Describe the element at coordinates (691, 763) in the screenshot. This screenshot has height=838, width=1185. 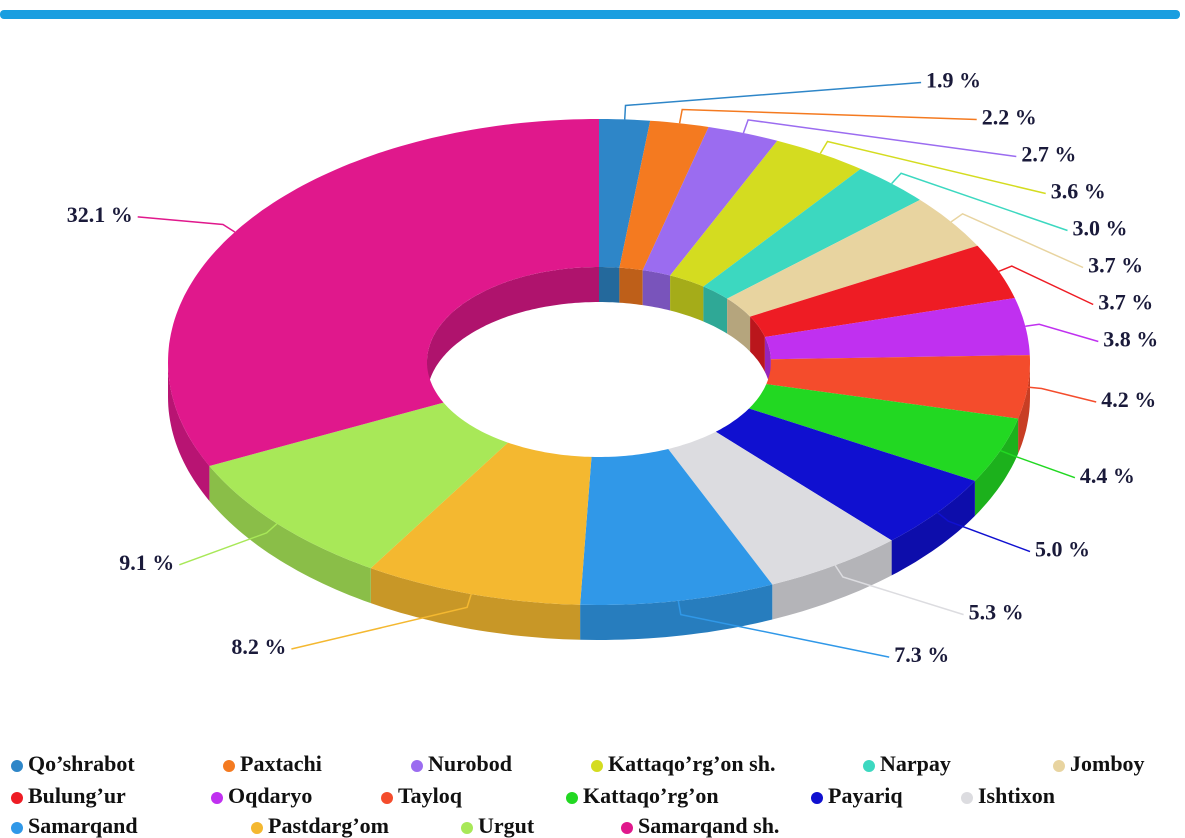
I see `legend-label: Kattaqo’rg’on sh.` at that location.